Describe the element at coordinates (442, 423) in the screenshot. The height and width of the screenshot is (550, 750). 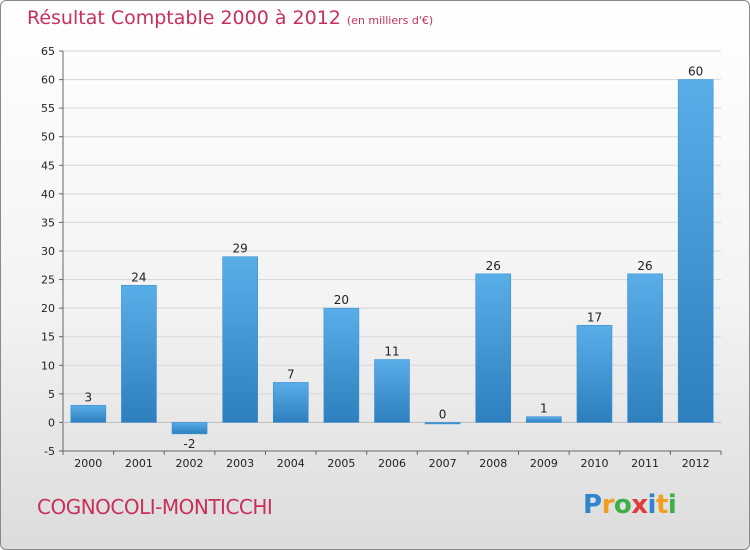
I see `bar-2007` at that location.